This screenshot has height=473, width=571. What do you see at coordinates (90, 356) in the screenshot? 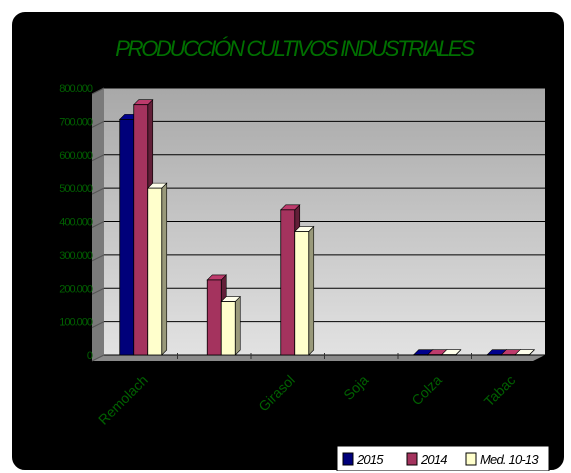
I see `y-tick-label: 0` at bounding box center [90, 356].